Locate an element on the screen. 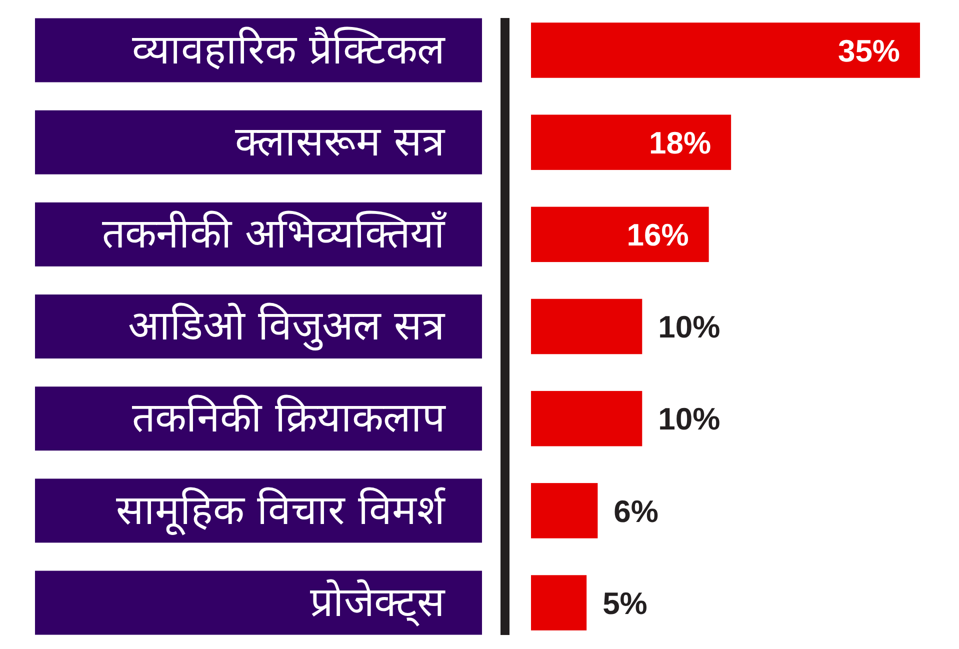 This screenshot has width=959, height=649. data-label: 35% is located at coordinates (869, 50).